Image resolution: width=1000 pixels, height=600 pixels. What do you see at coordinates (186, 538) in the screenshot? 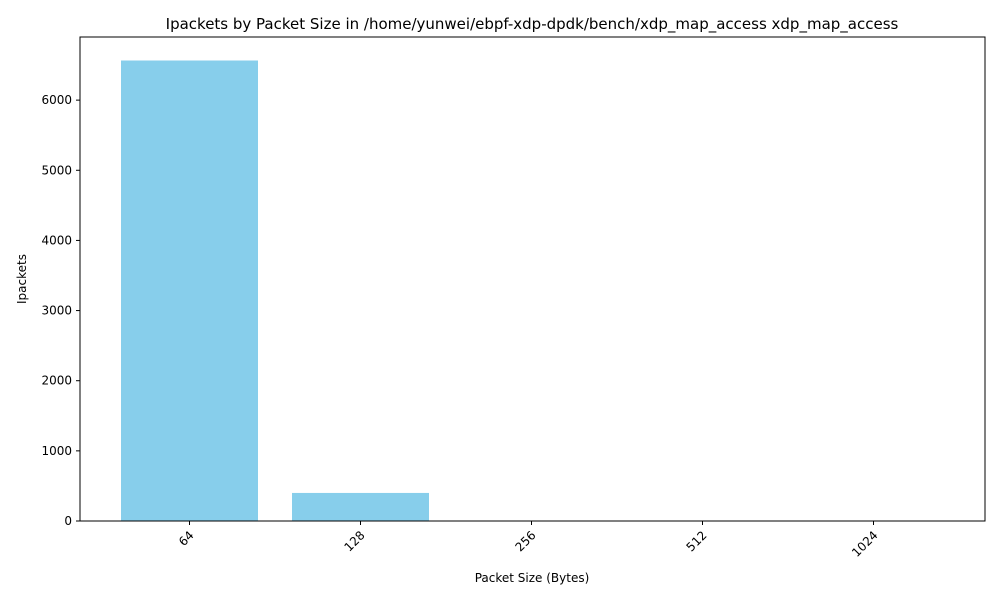
I see `x-tick-label-64: 64` at bounding box center [186, 538].